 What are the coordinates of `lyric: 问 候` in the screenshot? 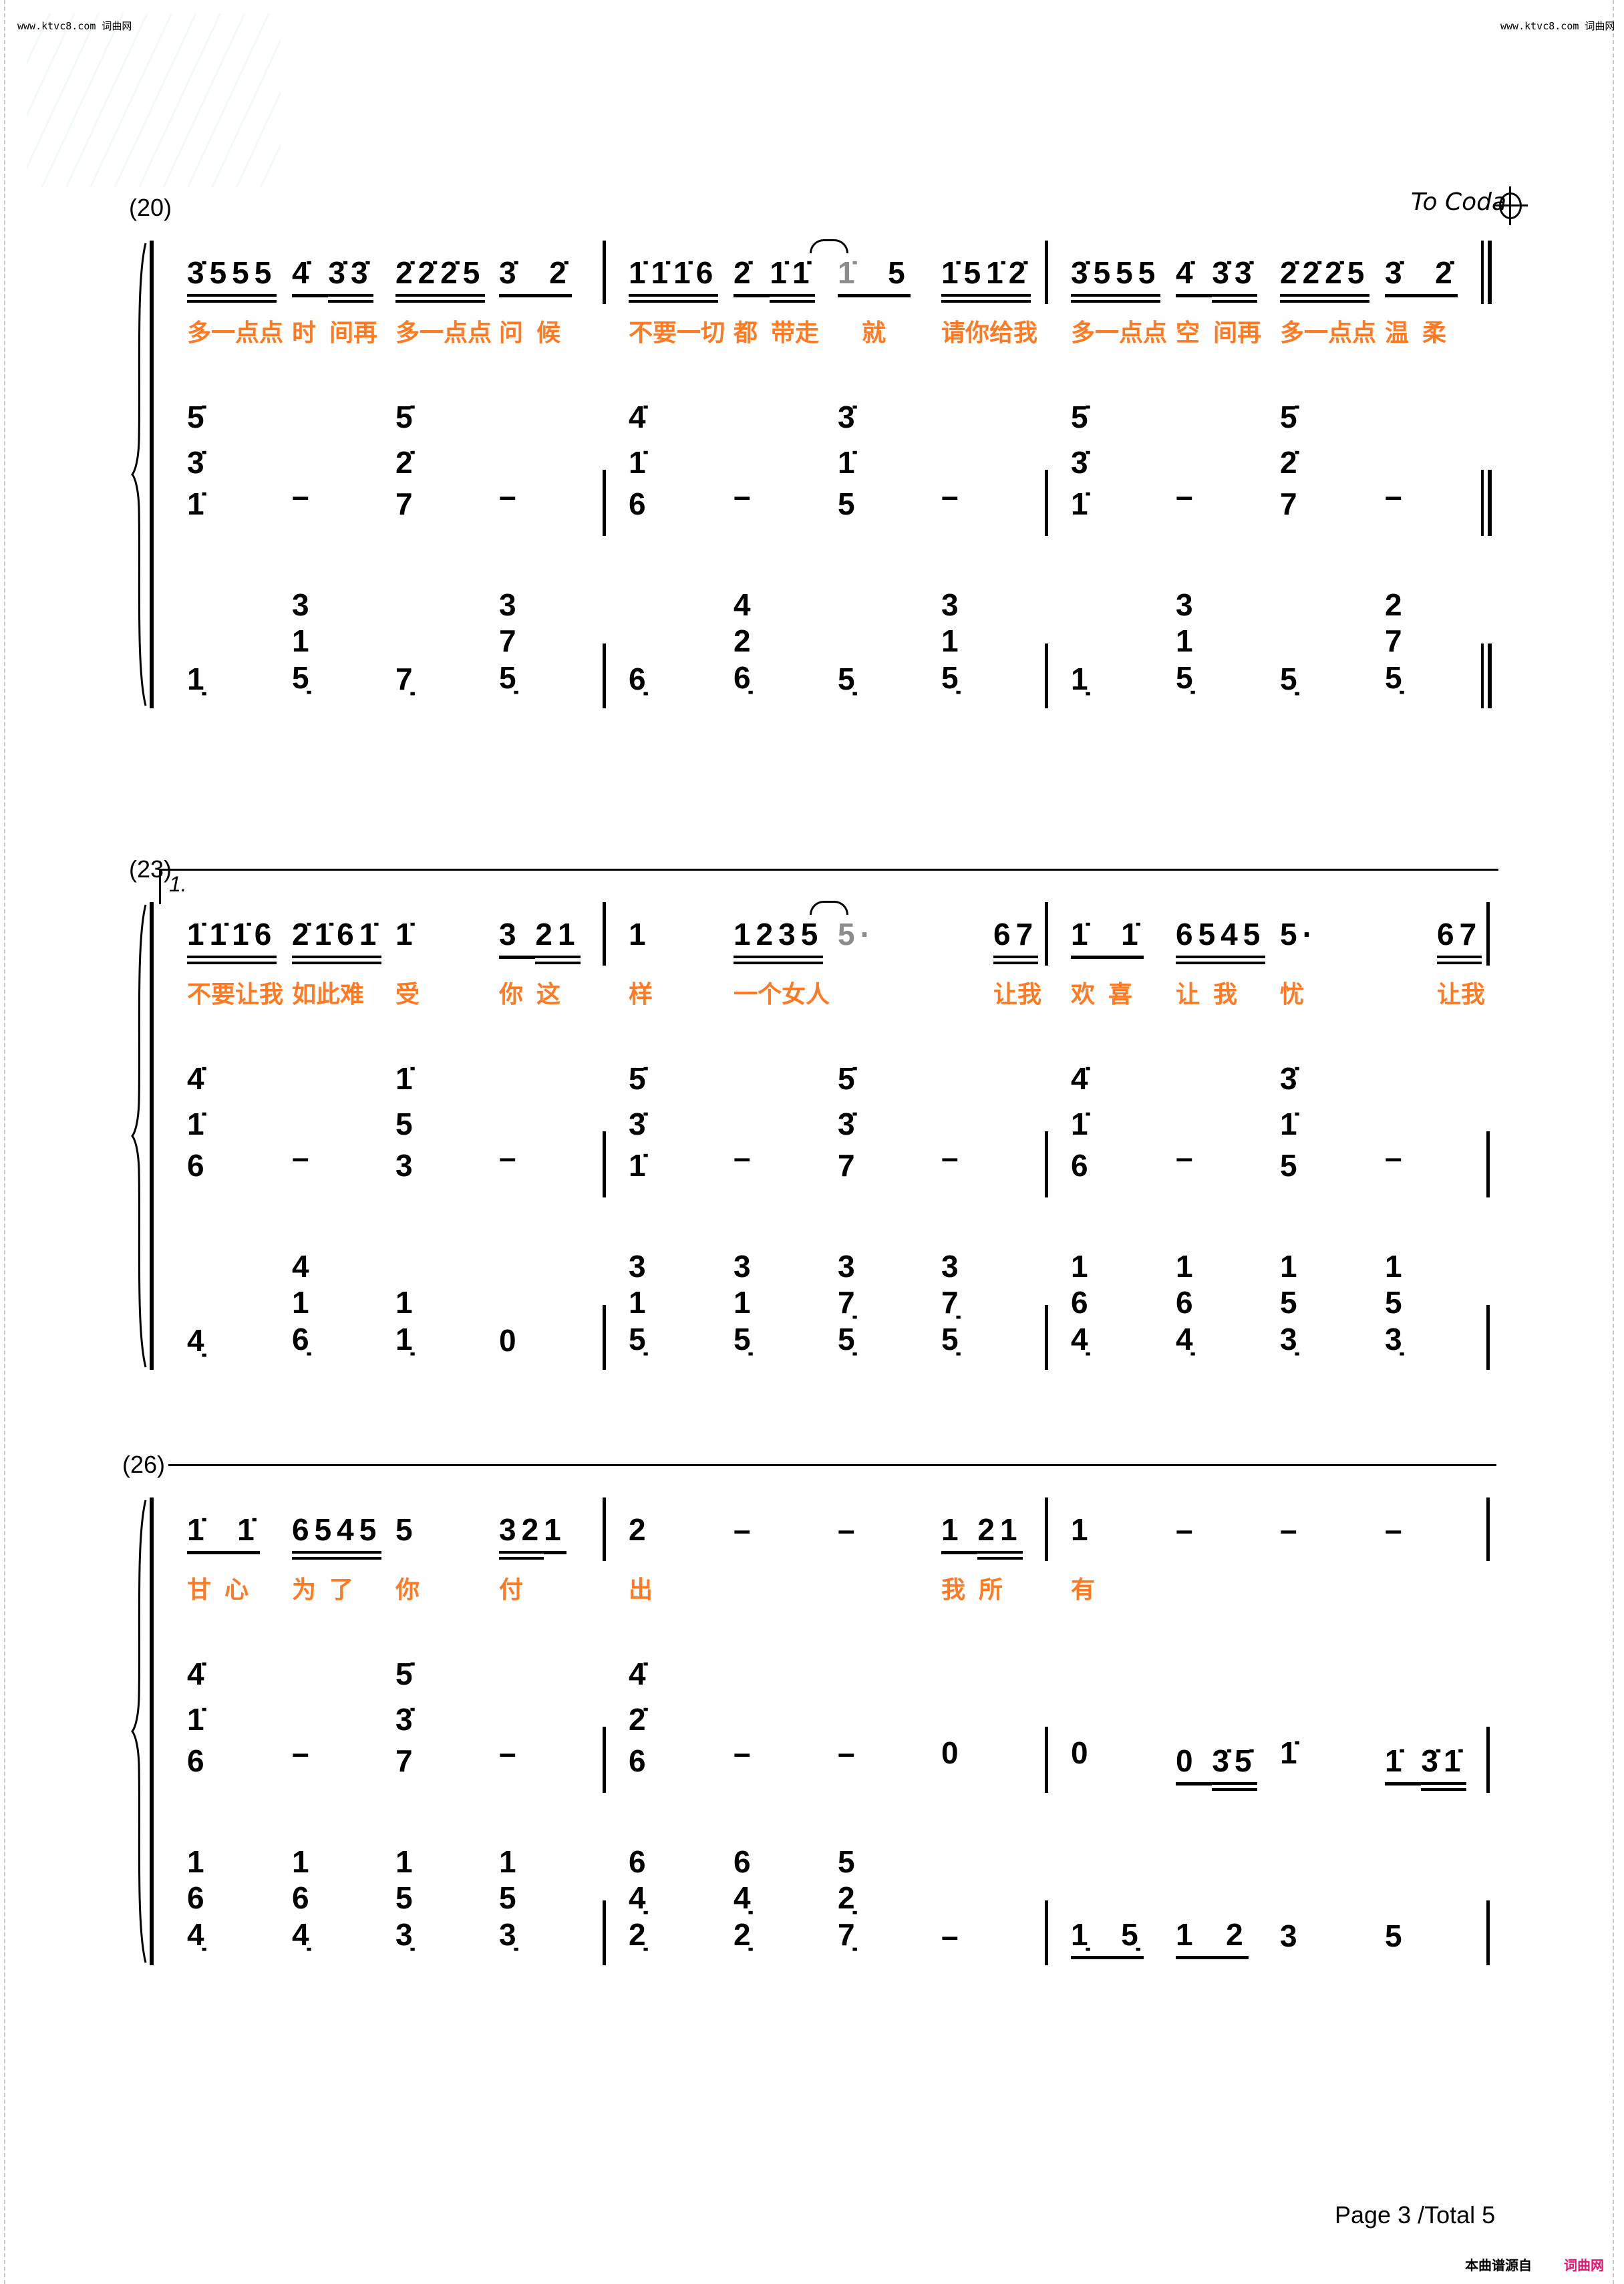 It's located at (530, 333).